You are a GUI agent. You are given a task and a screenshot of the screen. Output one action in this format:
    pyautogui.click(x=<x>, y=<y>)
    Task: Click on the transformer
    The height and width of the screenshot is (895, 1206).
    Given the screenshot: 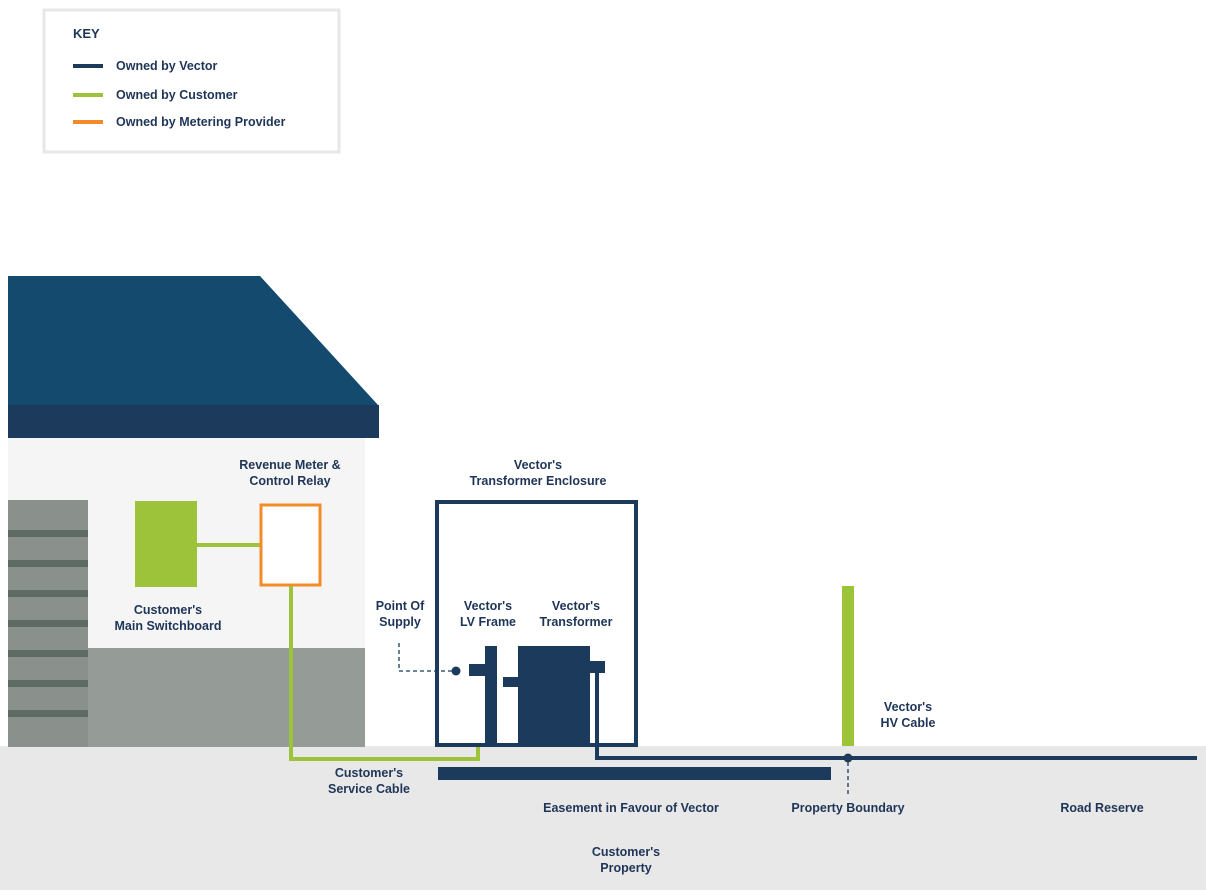 What is the action you would take?
    pyautogui.click(x=554, y=695)
    